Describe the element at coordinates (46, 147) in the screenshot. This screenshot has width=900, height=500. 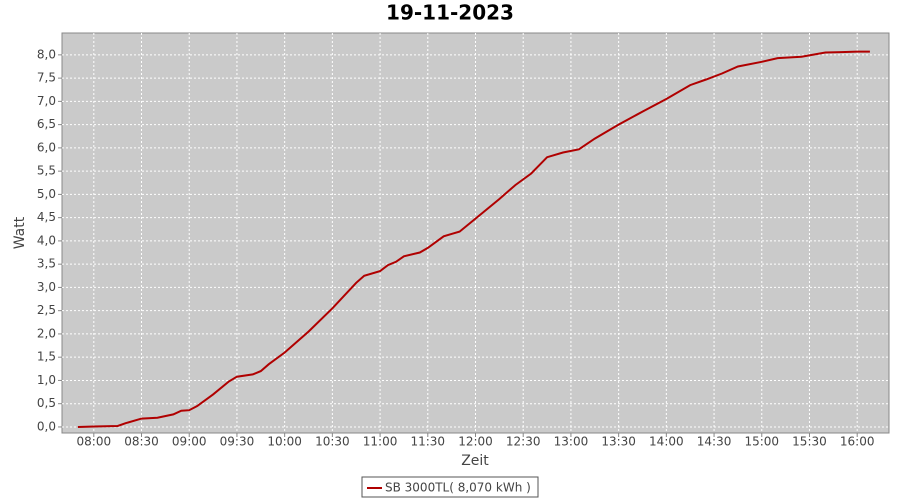
I see `y-tick-label: 6,0` at that location.